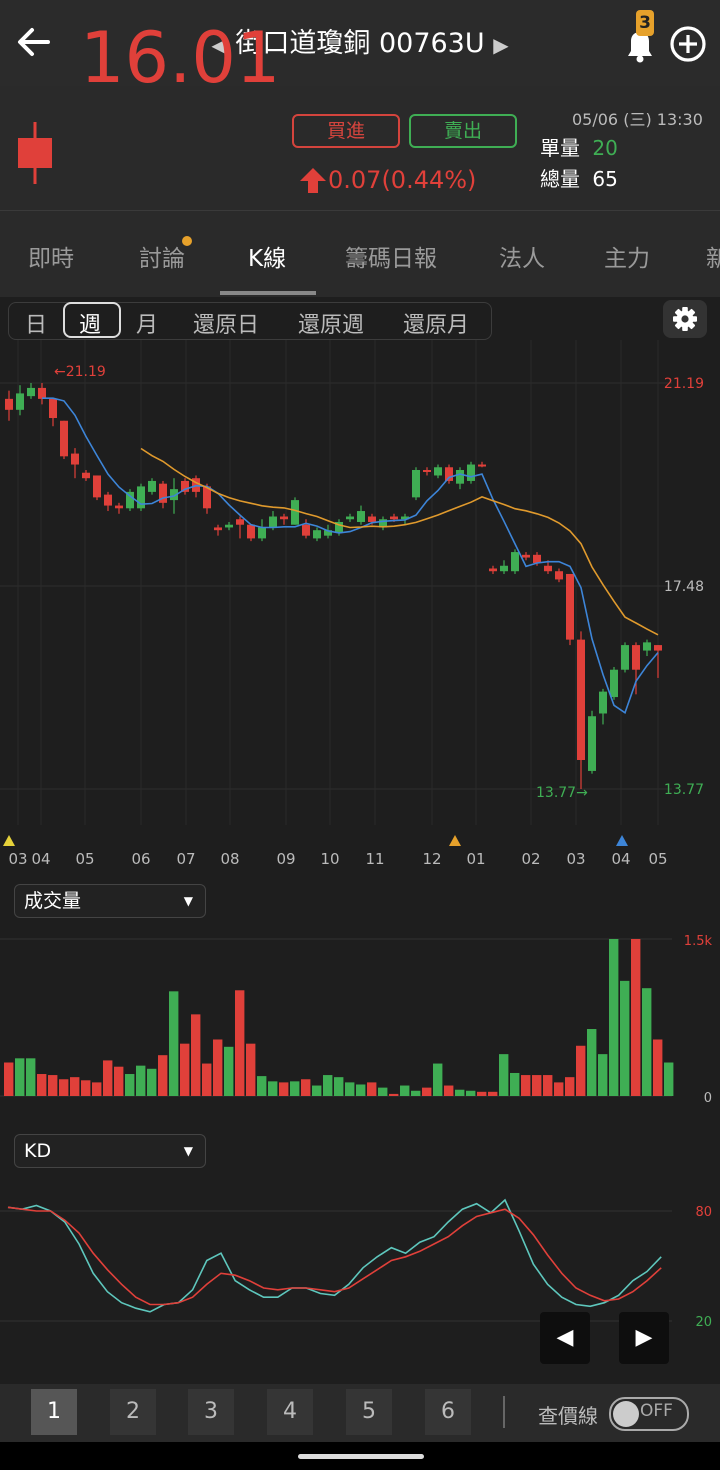 Image resolution: width=720 pixels, height=1470 pixels. I want to click on caret-down-icon: ▼, so click(188, 901).